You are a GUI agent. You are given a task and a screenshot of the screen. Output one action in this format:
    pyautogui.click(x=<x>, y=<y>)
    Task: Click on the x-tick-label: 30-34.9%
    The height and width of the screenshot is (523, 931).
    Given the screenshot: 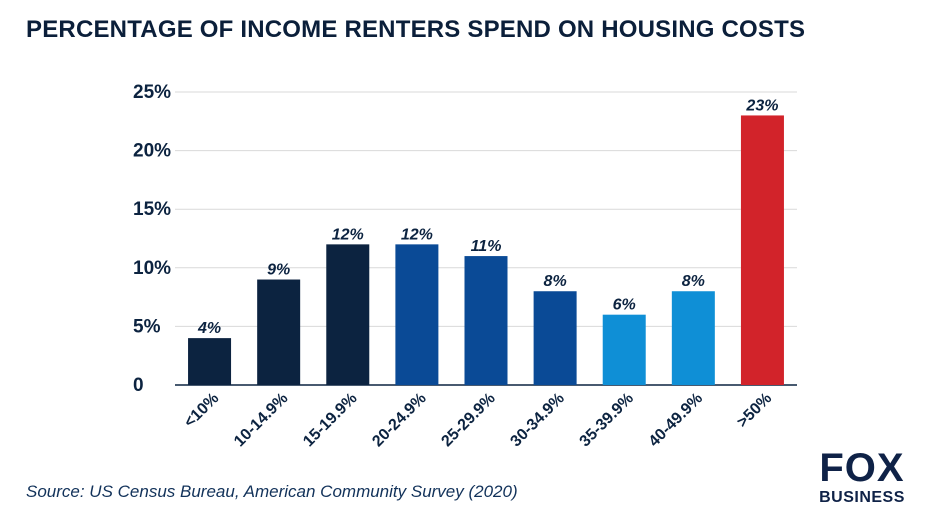 What is the action you would take?
    pyautogui.click(x=537, y=420)
    